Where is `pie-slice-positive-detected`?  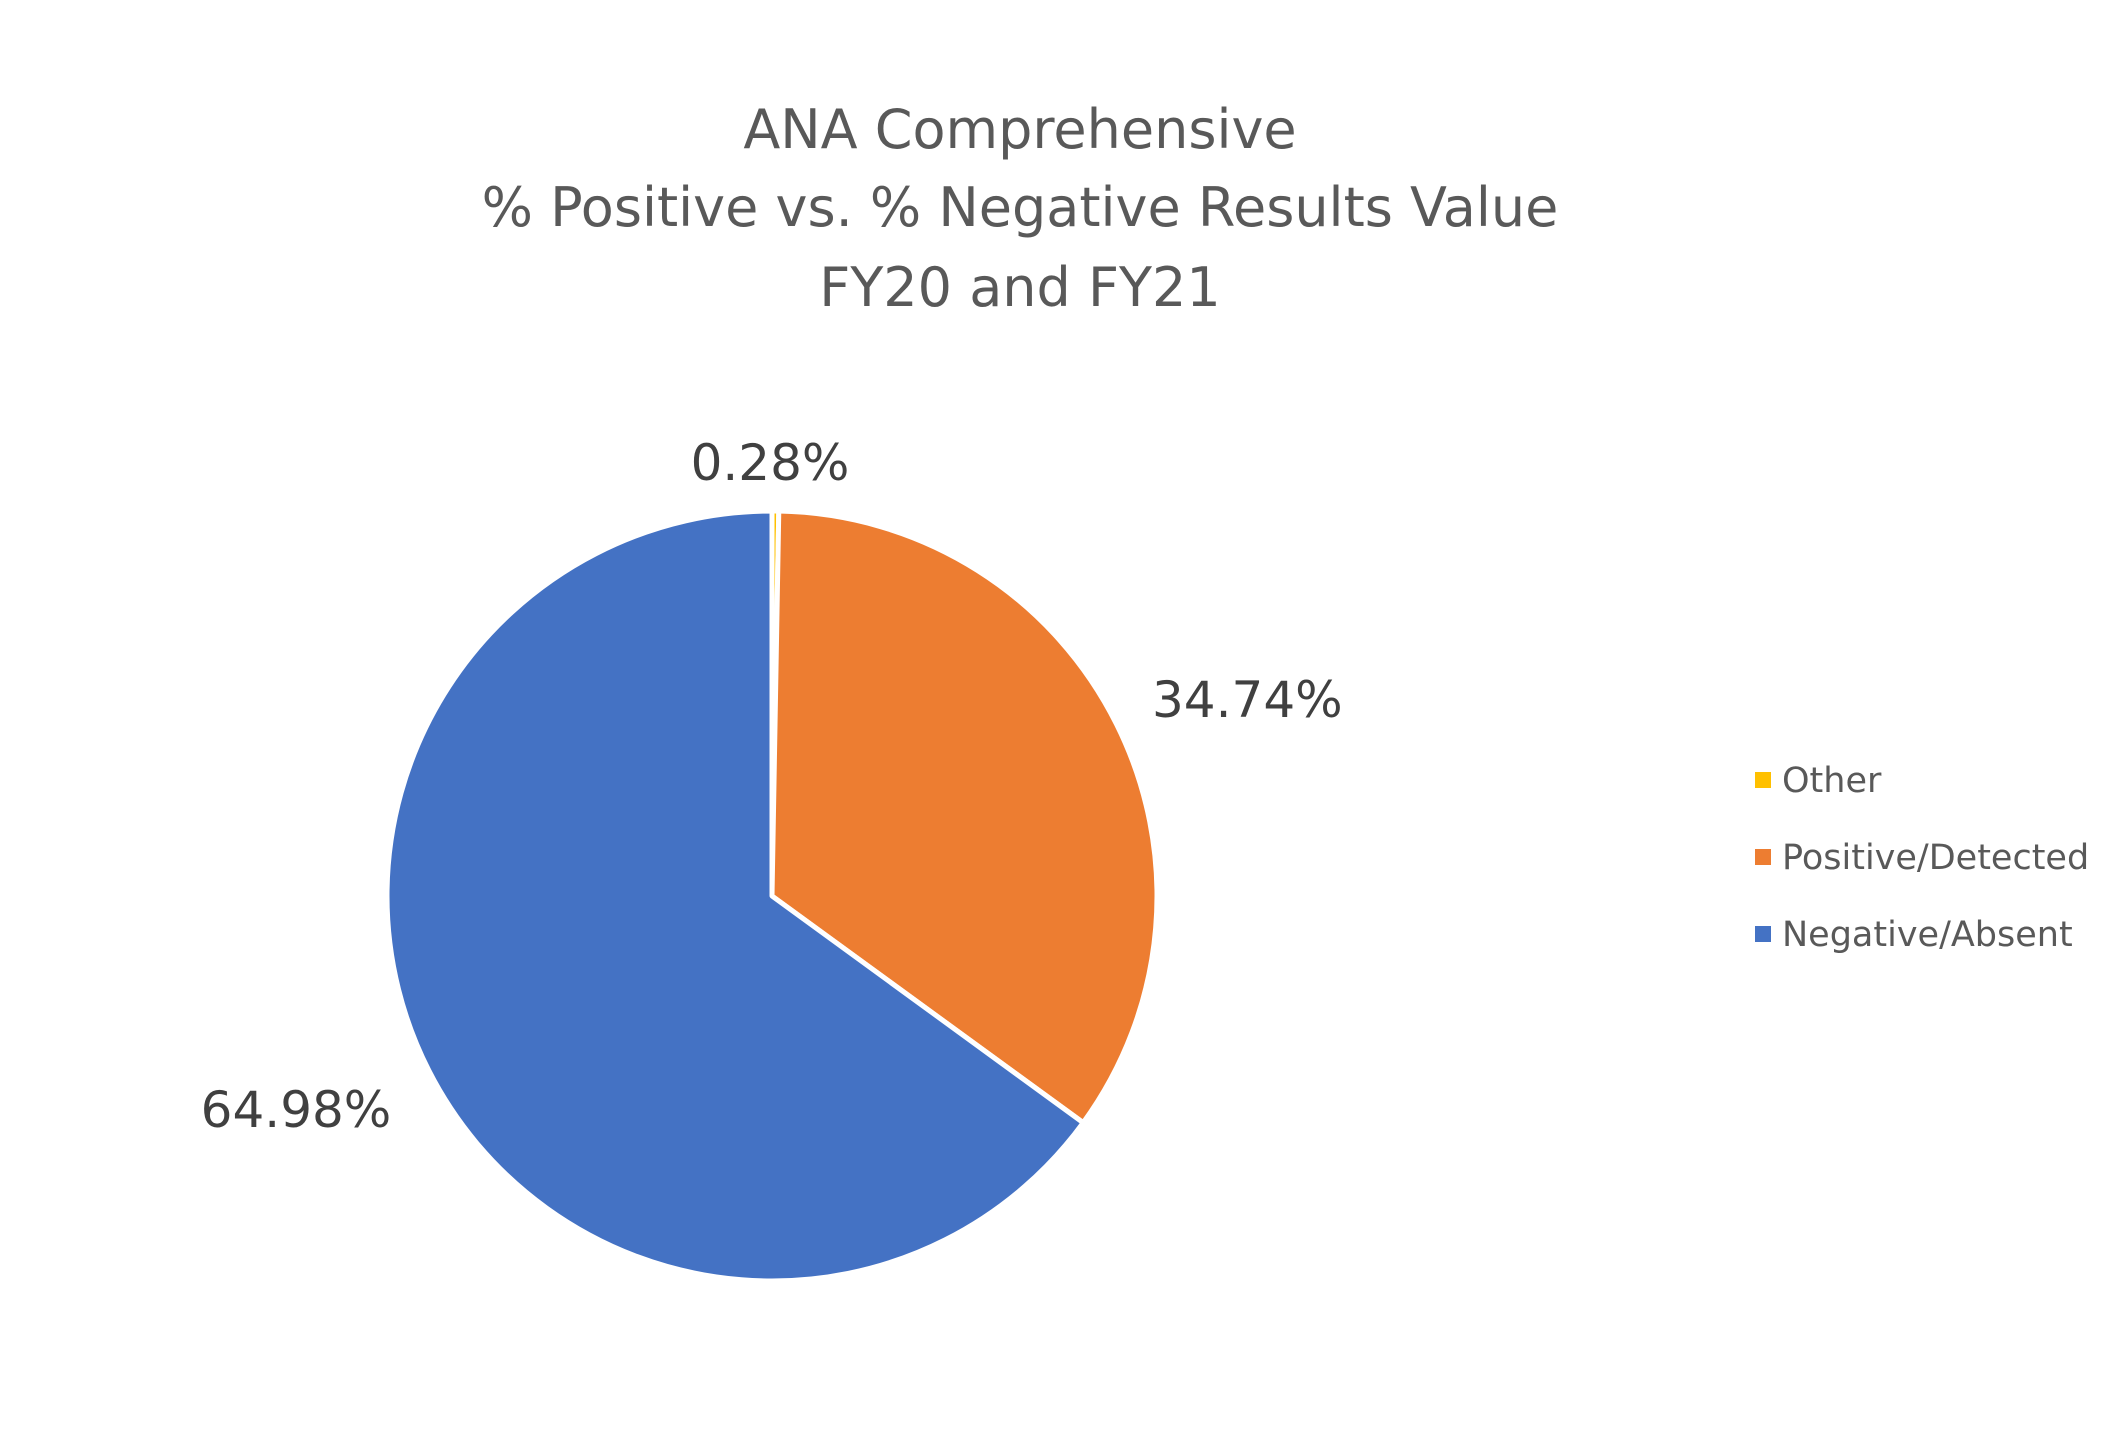
pie-slice-positive-detected is located at coordinates (964, 817).